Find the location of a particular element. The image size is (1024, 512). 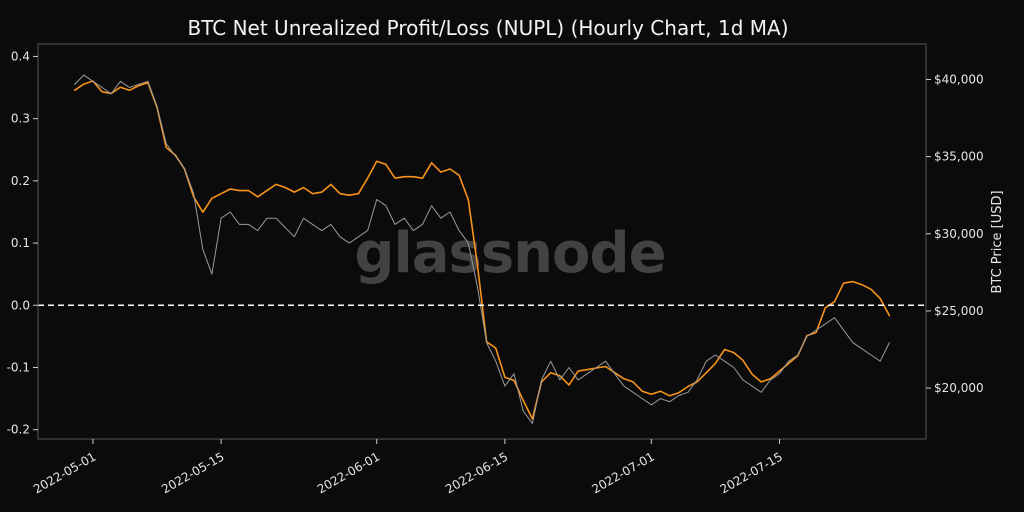

x-tick-label: 2022-05-15 is located at coordinates (192, 472).